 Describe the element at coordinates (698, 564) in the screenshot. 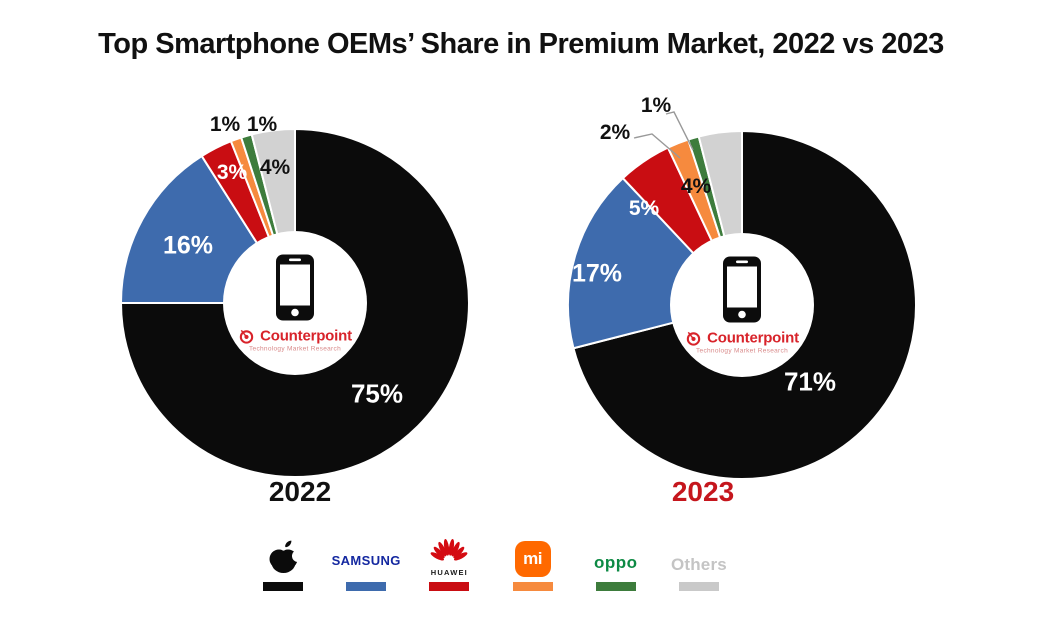

I see `others-label: Others` at that location.